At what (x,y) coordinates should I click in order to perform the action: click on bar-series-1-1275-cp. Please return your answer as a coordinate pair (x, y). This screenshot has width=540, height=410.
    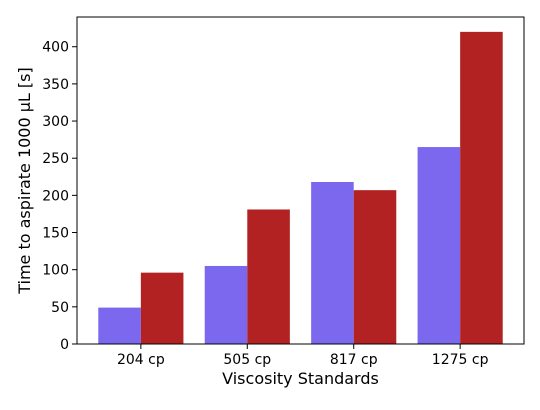
    Looking at the image, I should click on (439, 245).